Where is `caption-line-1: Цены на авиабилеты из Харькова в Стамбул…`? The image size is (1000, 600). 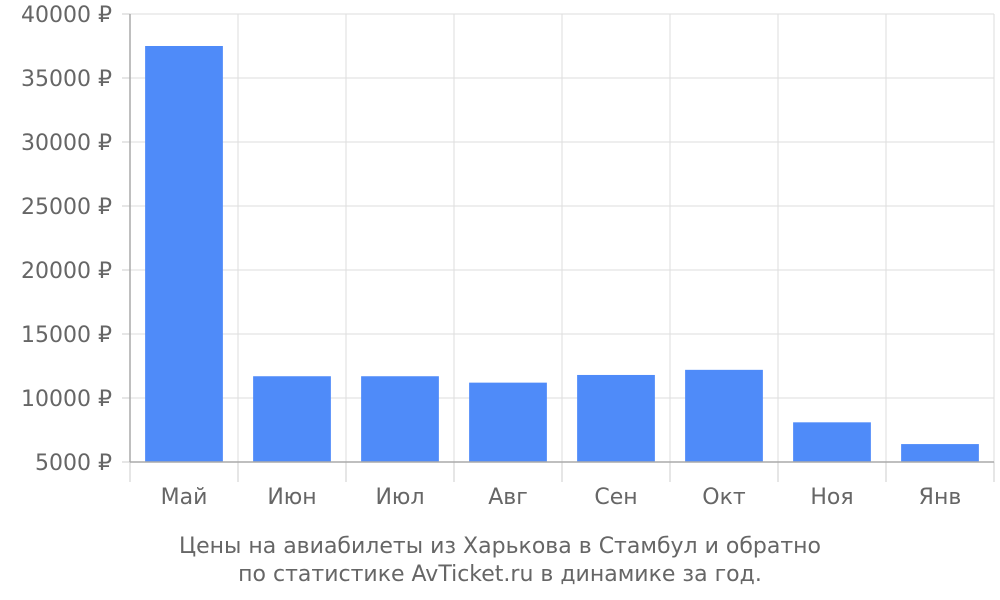
caption-line-1: Цены на авиабилеты из Харькова в Стамбул… is located at coordinates (500, 546).